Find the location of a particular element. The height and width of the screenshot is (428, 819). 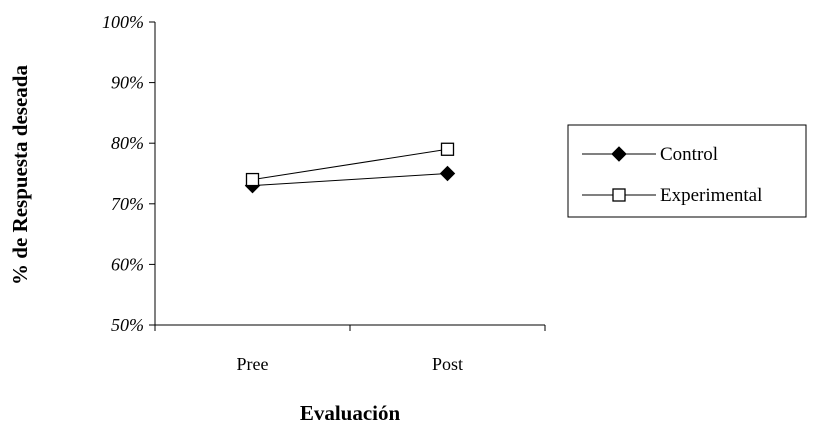

y-tick-label: 100% is located at coordinates (123, 22).